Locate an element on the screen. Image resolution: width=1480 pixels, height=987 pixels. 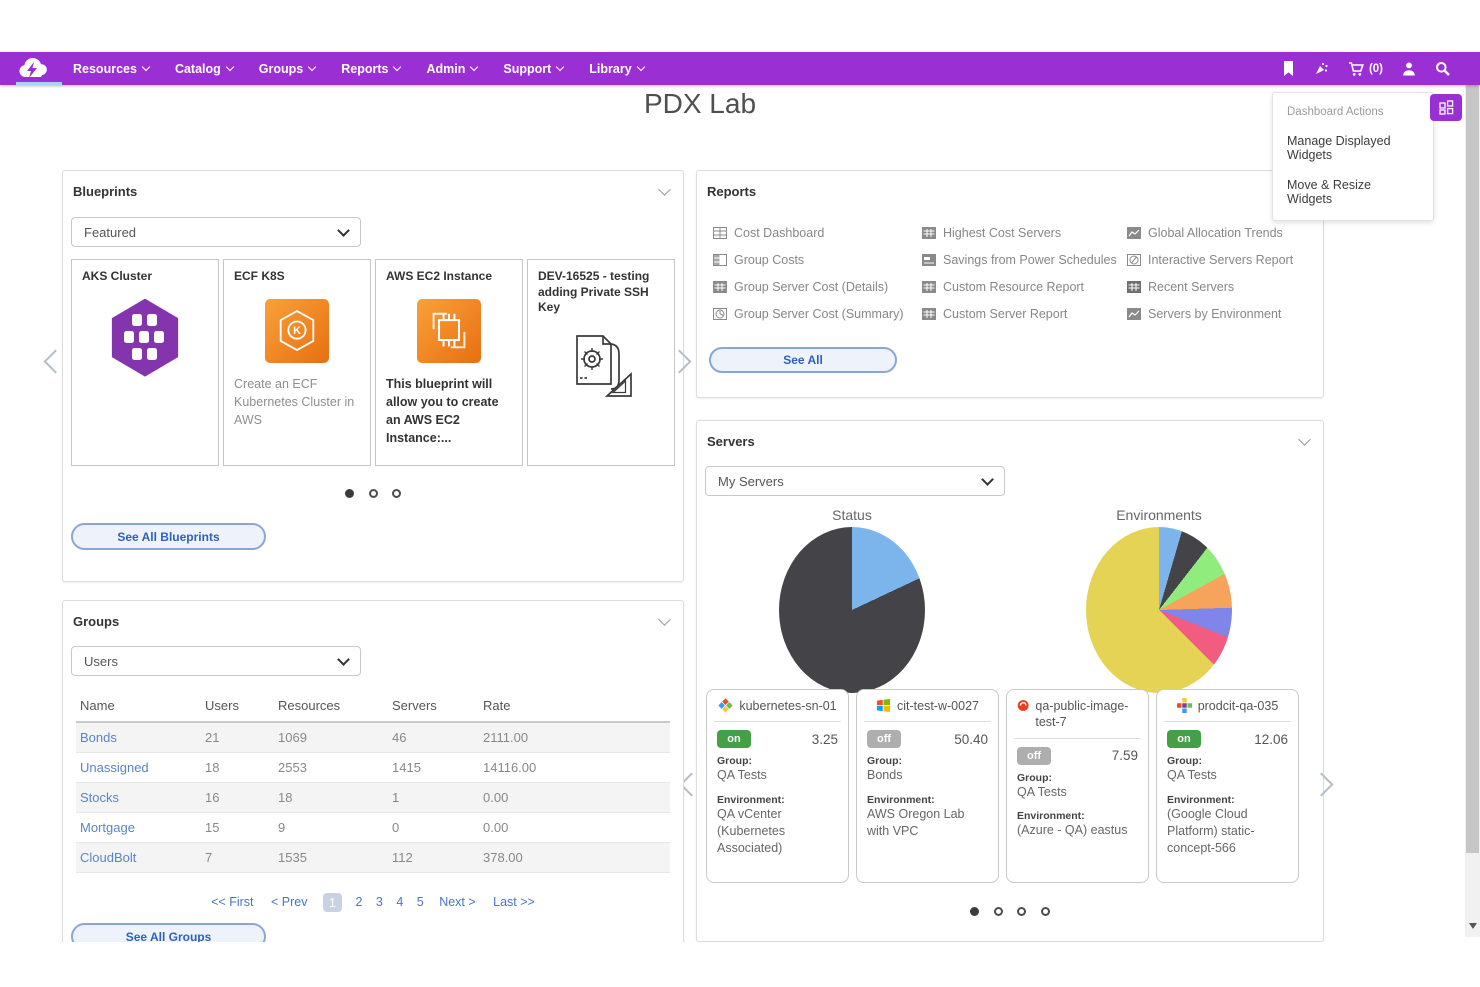
server-group: Bonds is located at coordinates (885, 775).